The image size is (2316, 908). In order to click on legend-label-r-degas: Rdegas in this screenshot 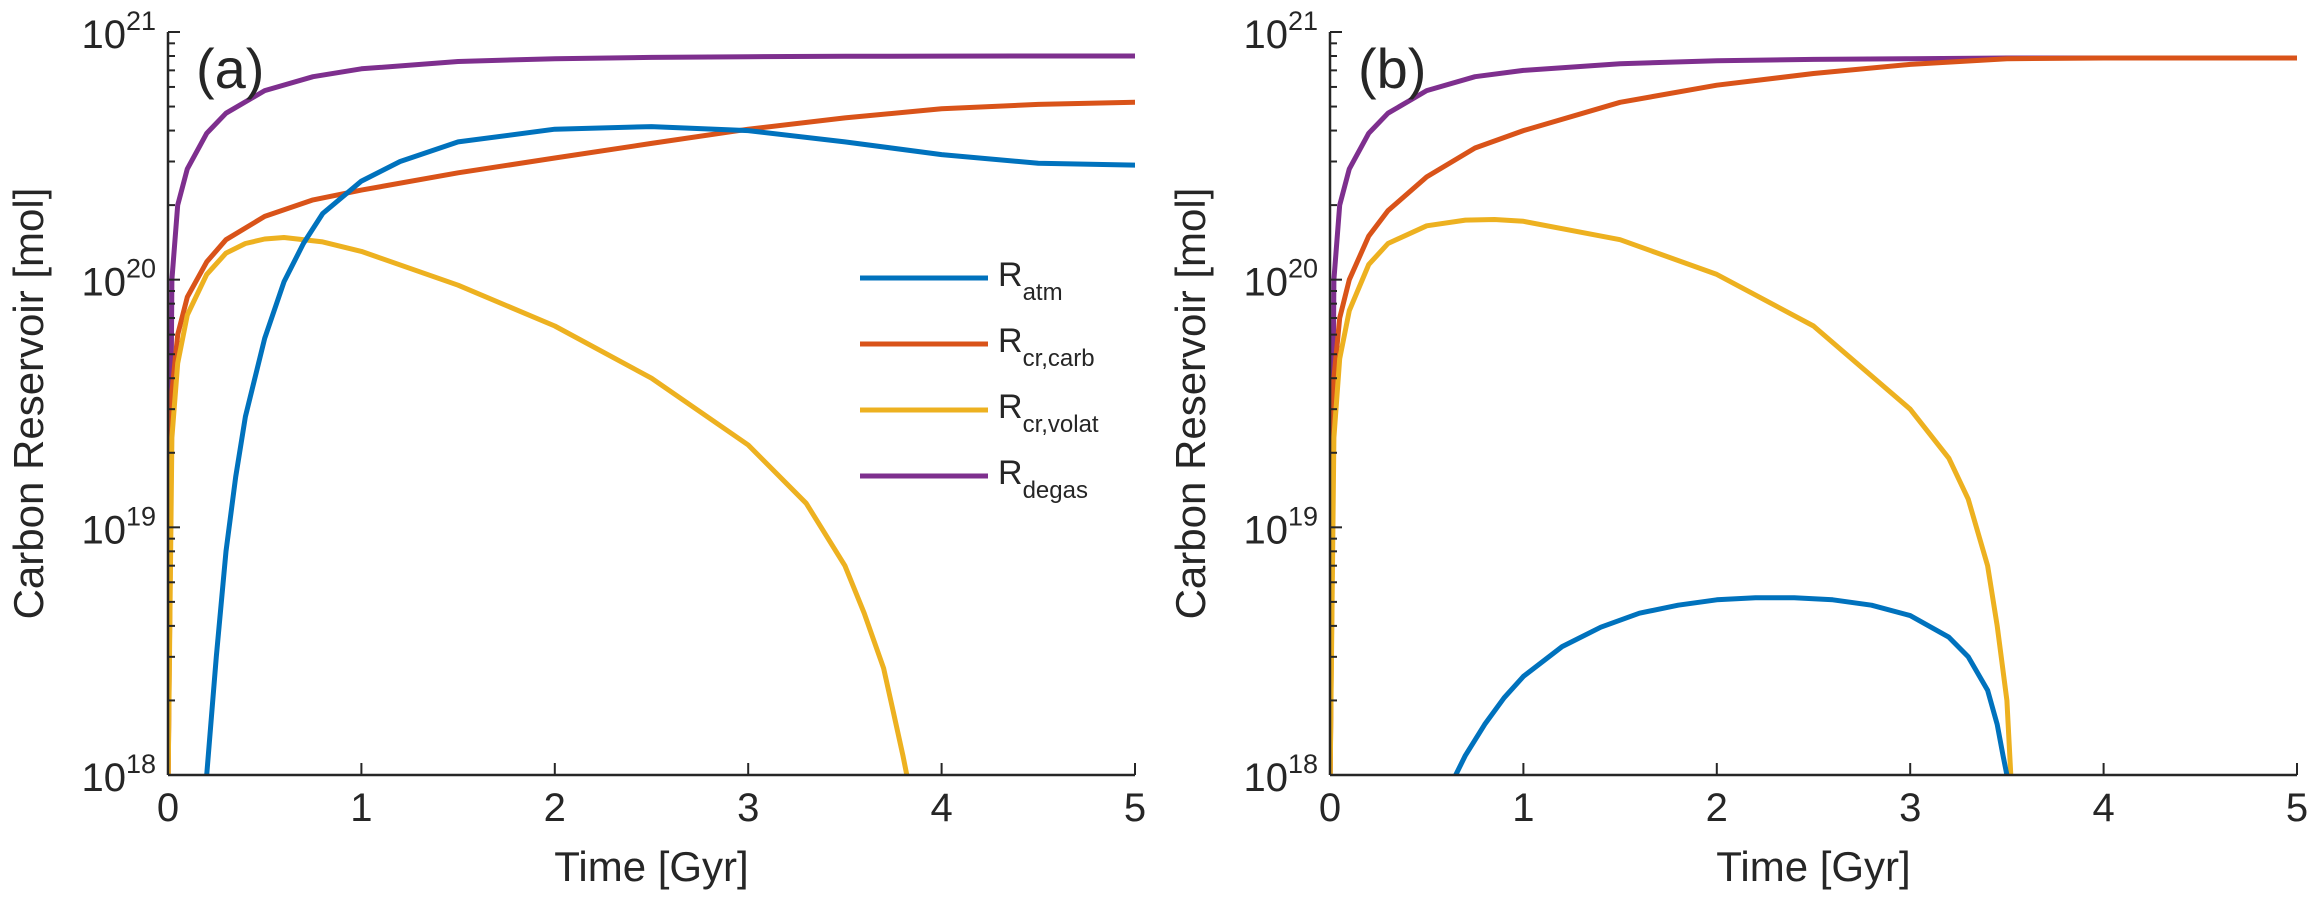, I will do `click(1043, 479)`.